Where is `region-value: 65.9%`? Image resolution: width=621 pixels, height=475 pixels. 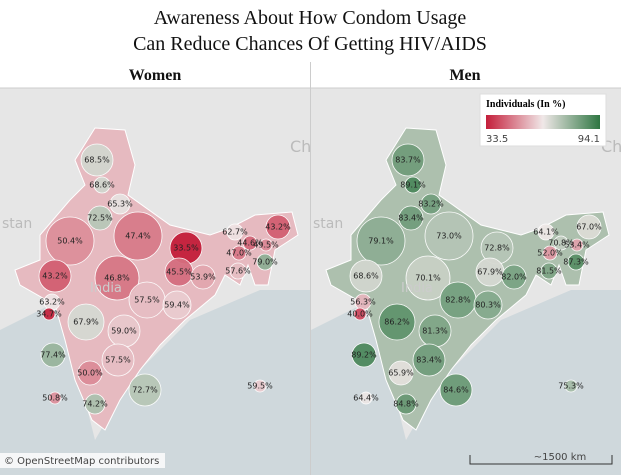 region-value: 65.9% is located at coordinates (401, 373).